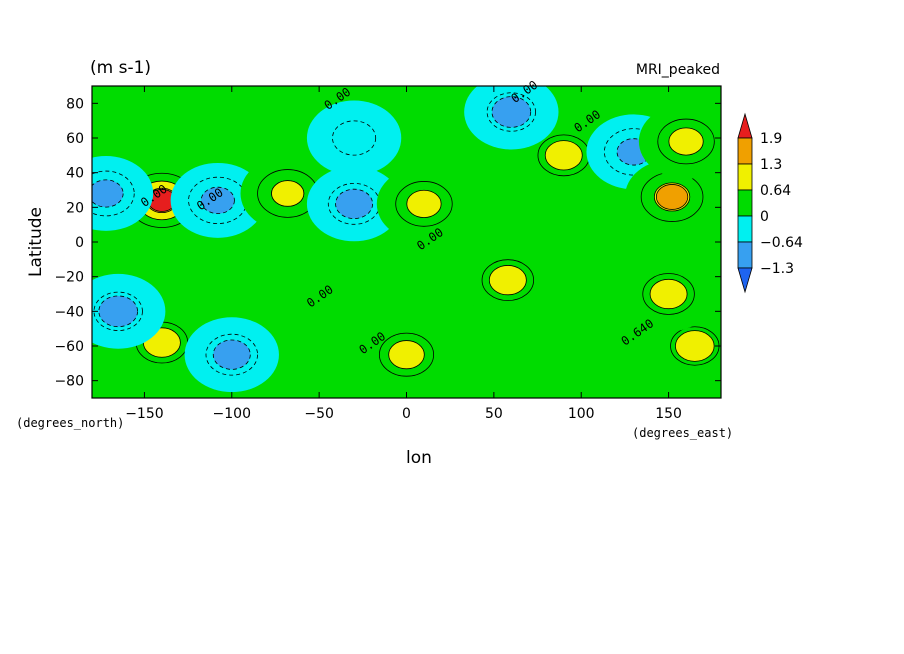 This screenshot has height=654, width=904. I want to click on x-axis-units: (degrees_east), so click(683, 433).